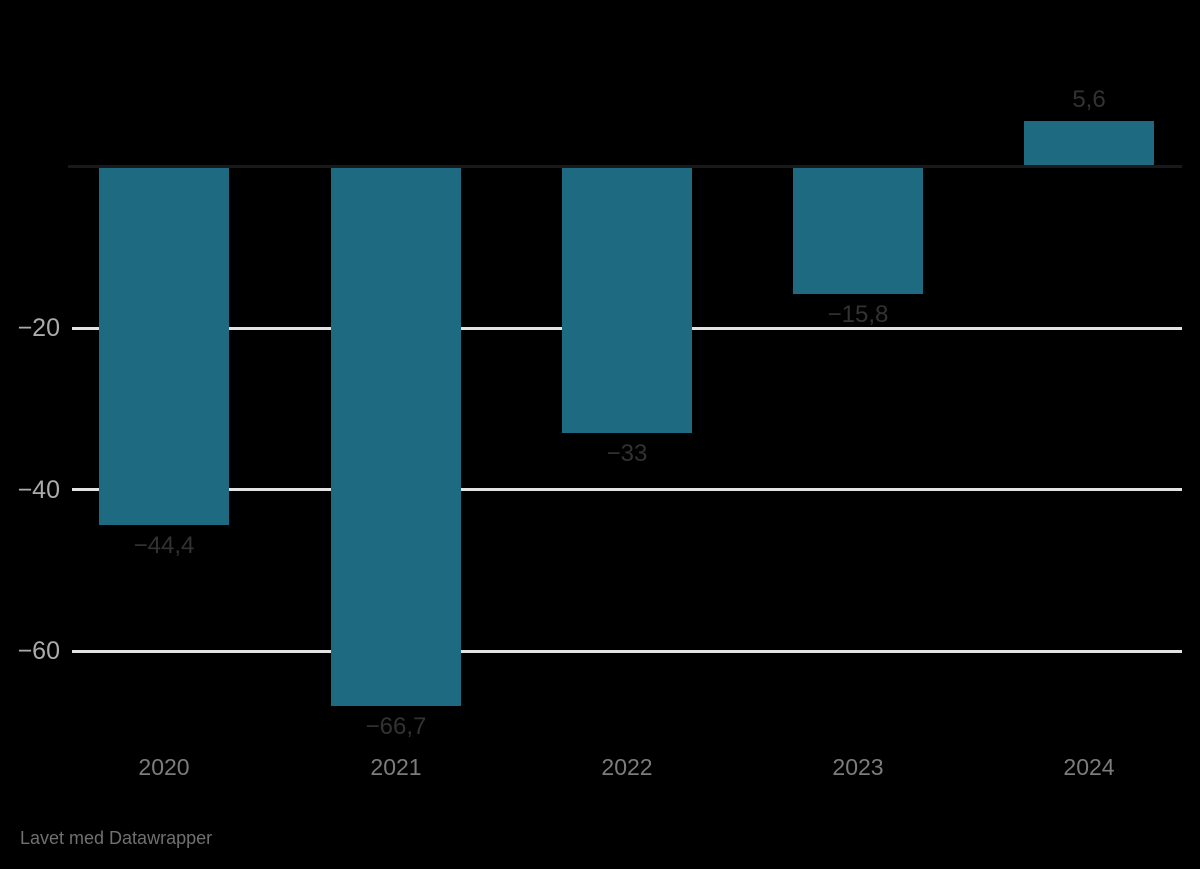  Describe the element at coordinates (1089, 100) in the screenshot. I see `value-label: 5,6` at that location.